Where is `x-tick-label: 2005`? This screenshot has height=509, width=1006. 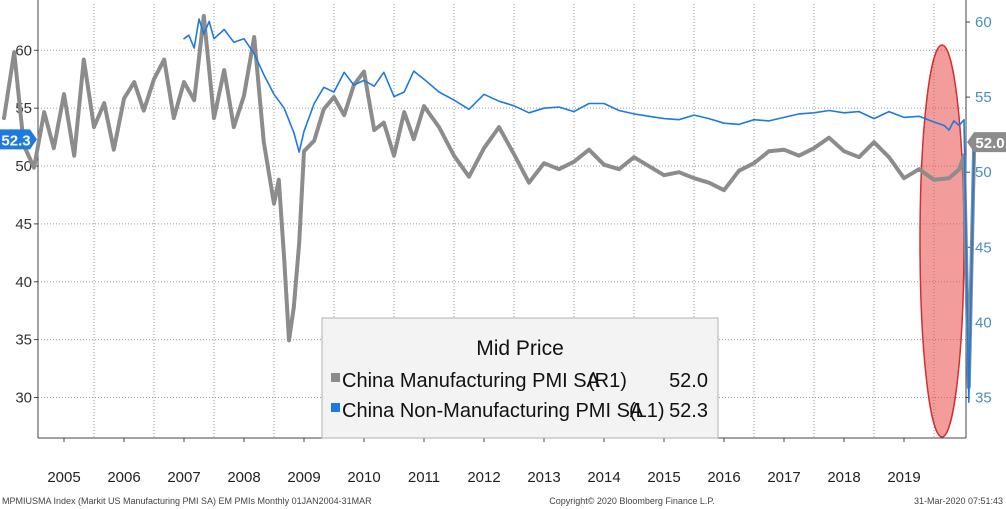 x-tick-label: 2005 is located at coordinates (63, 477).